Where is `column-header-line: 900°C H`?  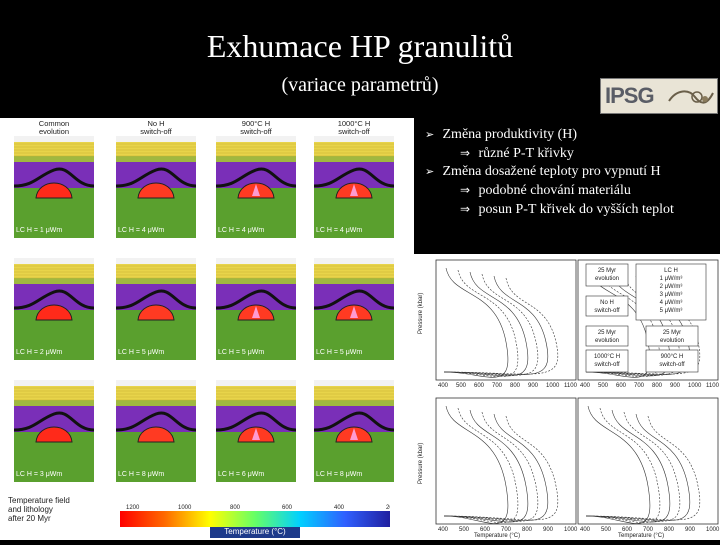 column-header-line: 900°C H is located at coordinates (256, 123).